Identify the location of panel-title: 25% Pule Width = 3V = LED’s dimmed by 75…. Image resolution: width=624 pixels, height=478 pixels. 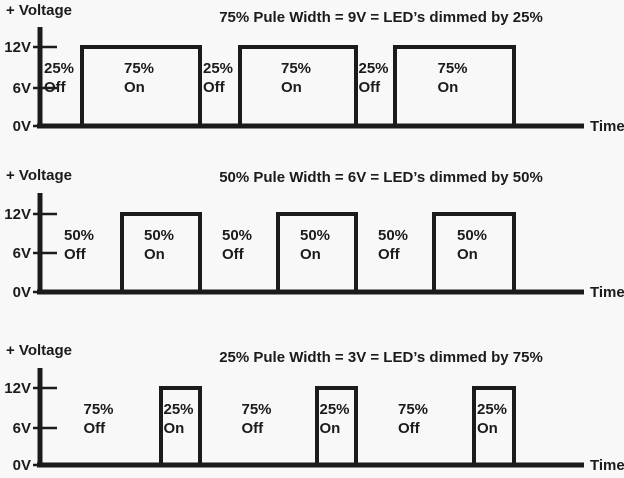
(381, 357).